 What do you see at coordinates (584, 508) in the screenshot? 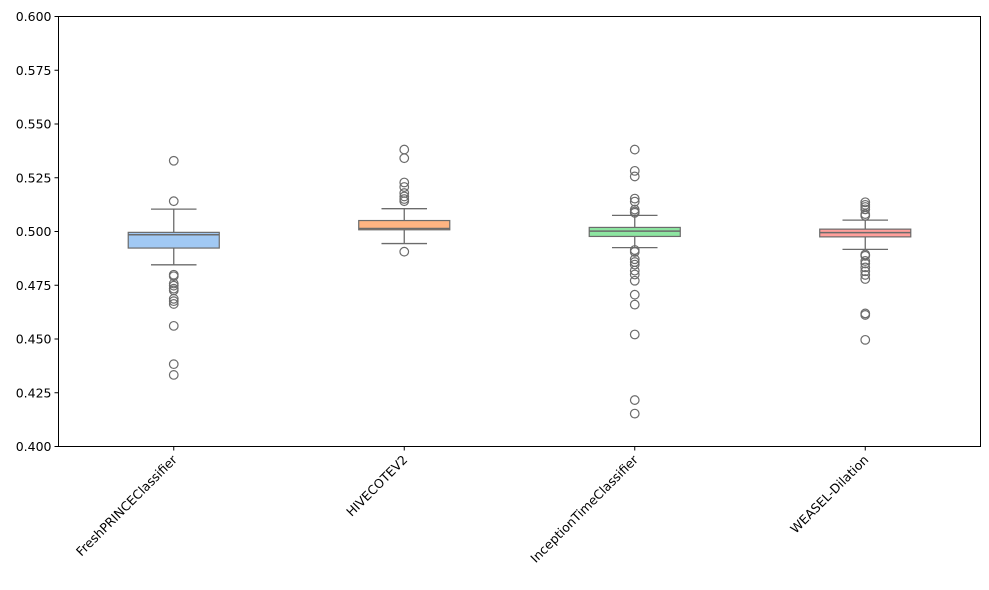
I see `x-tick-label-2: InceptionTimeClassifier` at bounding box center [584, 508].